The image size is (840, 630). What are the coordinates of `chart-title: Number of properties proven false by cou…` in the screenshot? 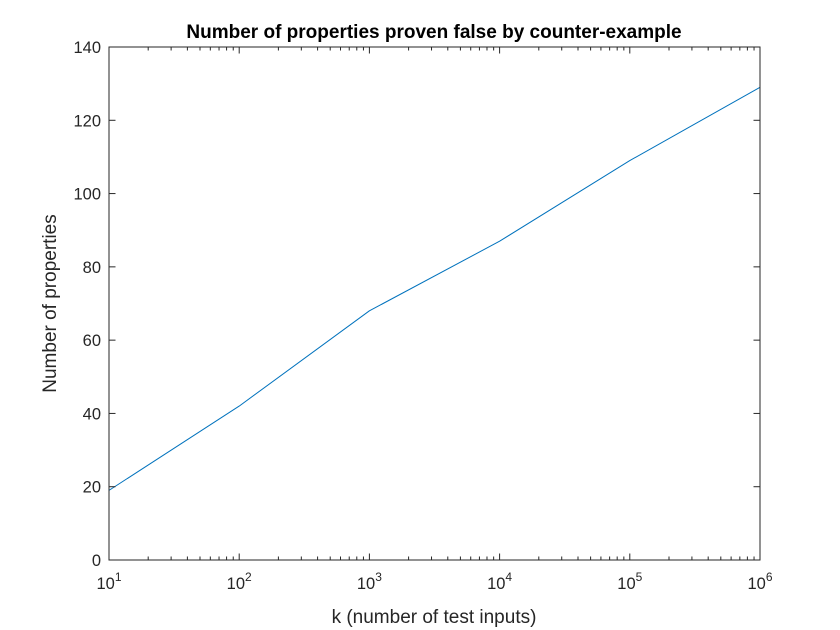 It's located at (433, 32).